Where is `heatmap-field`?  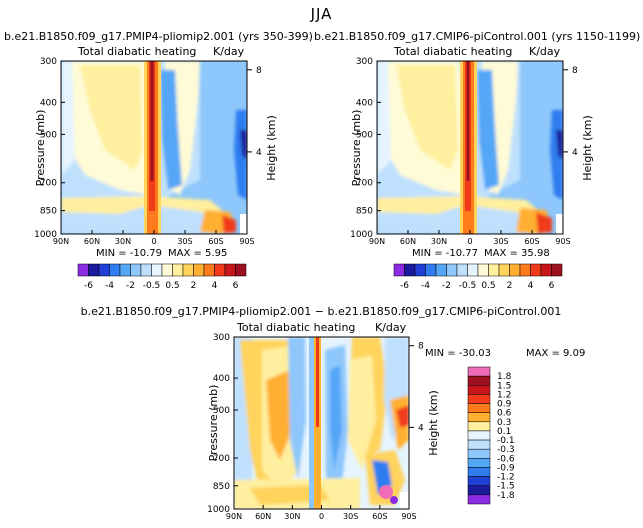 heatmap-field is located at coordinates (470, 147).